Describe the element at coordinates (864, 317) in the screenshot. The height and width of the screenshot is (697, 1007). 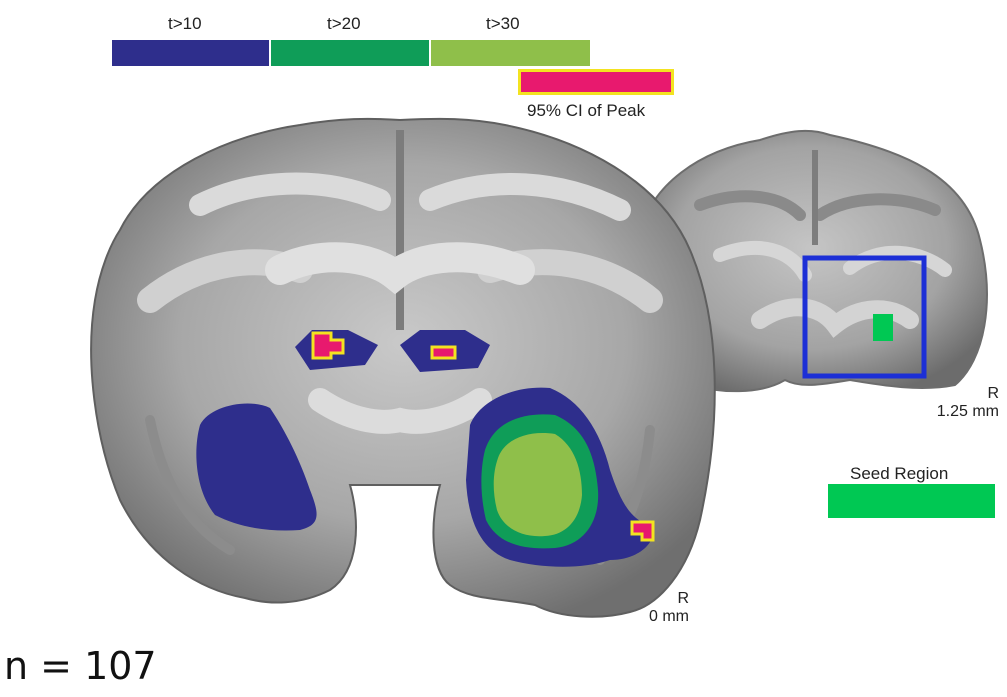
I see `seed-zoom-box` at that location.